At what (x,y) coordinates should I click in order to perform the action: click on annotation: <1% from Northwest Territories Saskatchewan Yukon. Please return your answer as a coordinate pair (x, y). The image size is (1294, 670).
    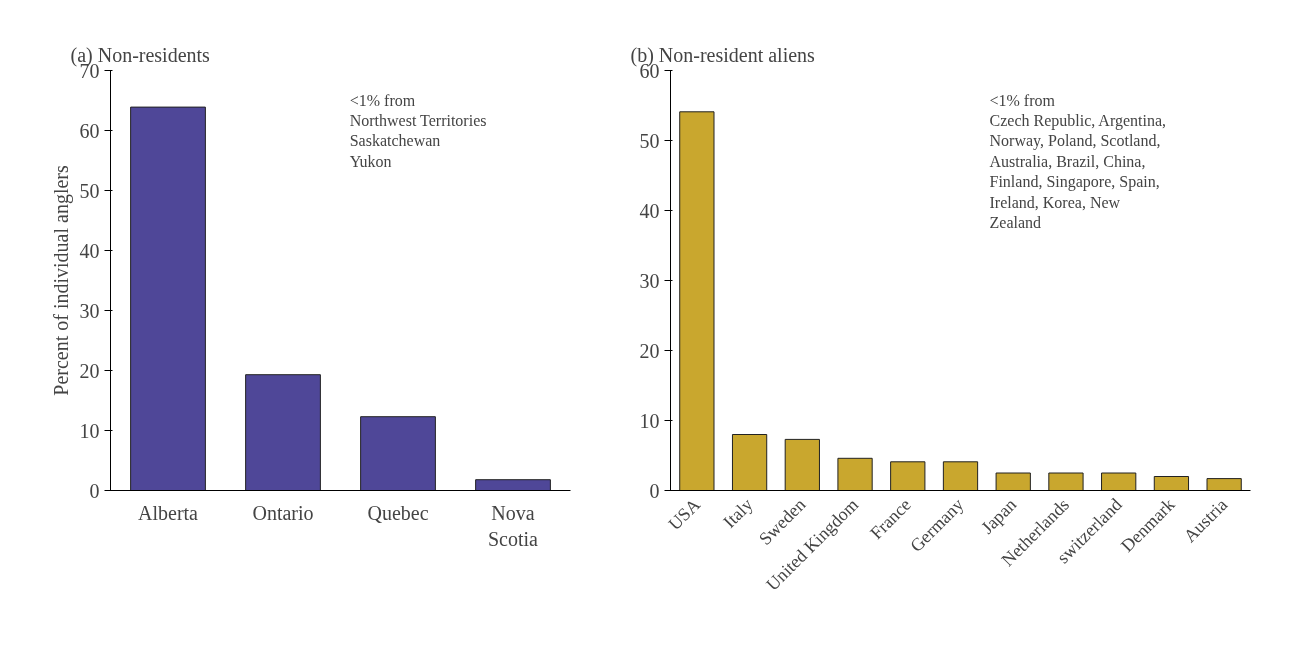
    Looking at the image, I should click on (418, 130).